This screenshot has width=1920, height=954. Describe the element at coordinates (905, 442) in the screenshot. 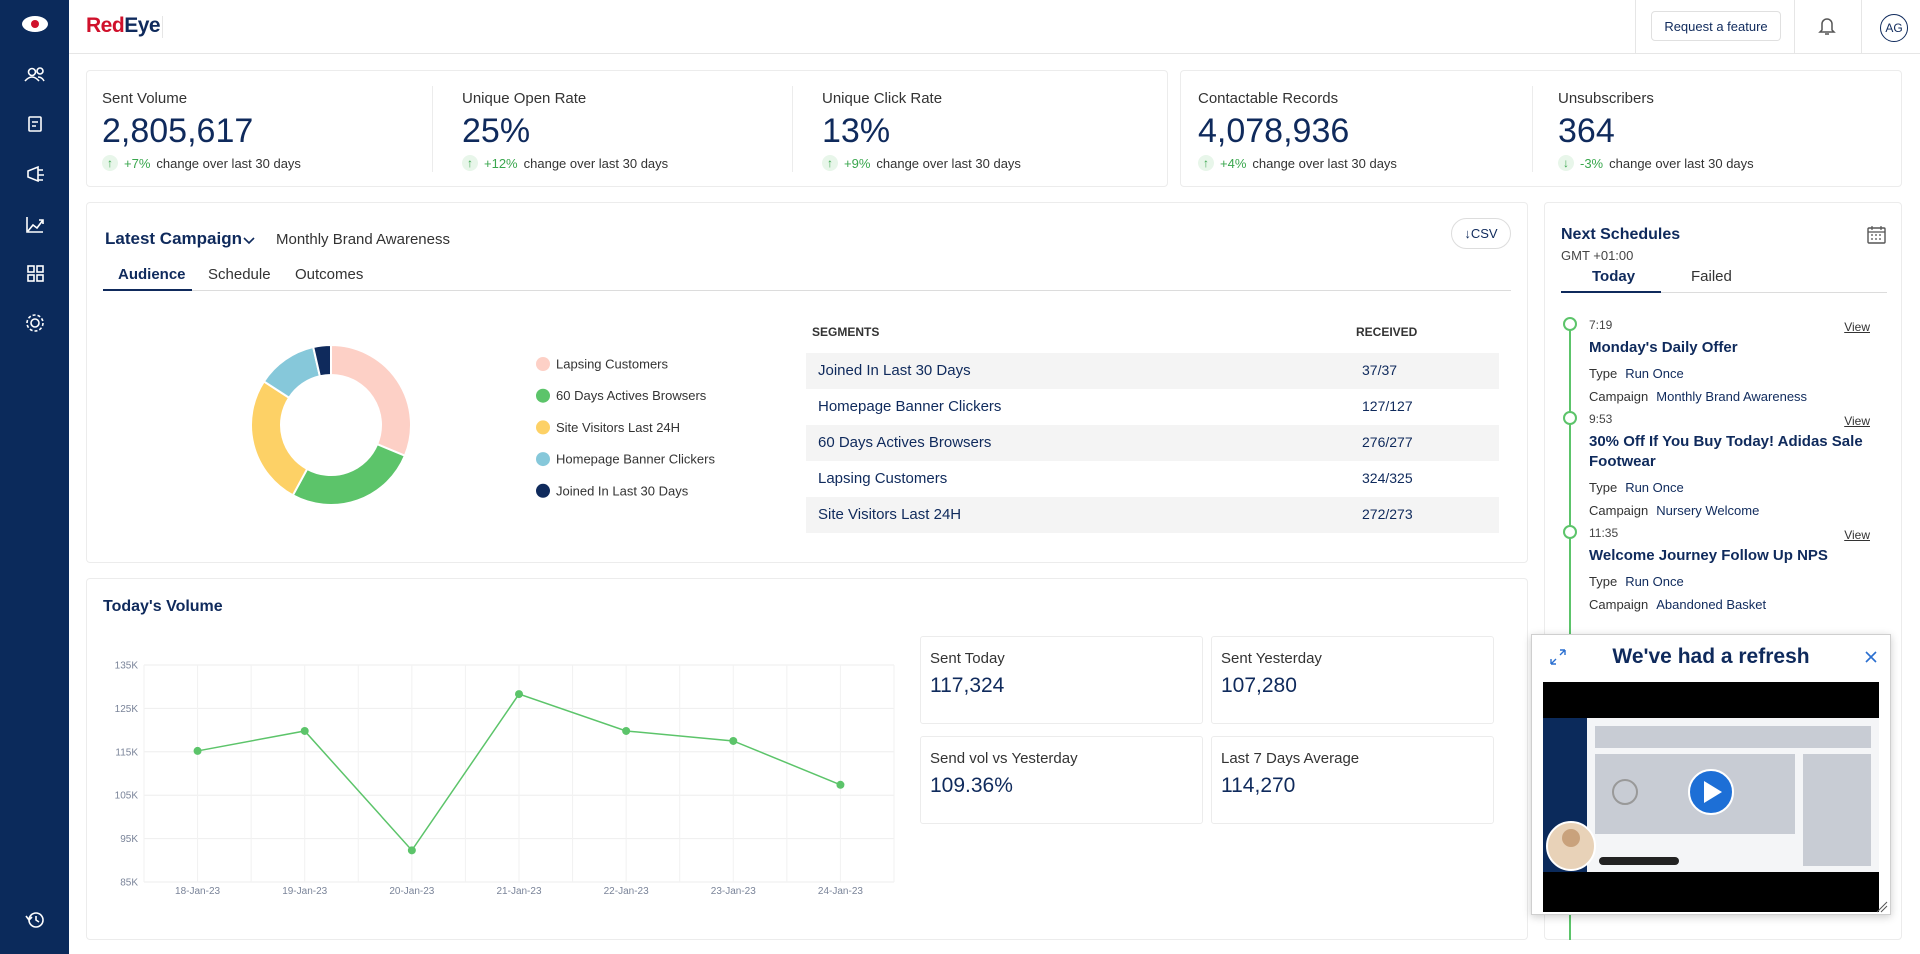

I see `segment-name: 60 Days Actives Browsers` at that location.